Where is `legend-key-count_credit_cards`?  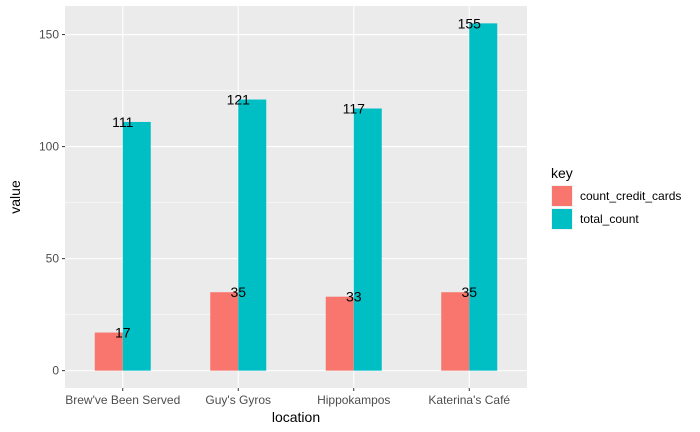
legend-key-count_credit_cards is located at coordinates (562, 196).